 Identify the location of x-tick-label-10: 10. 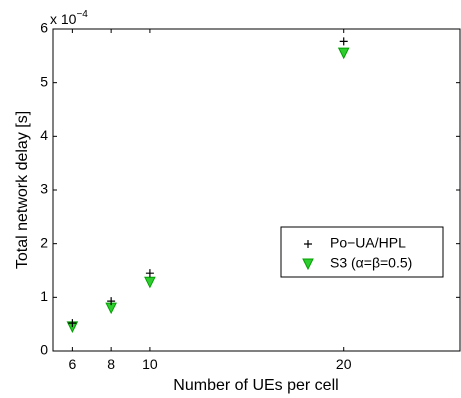
(150, 364).